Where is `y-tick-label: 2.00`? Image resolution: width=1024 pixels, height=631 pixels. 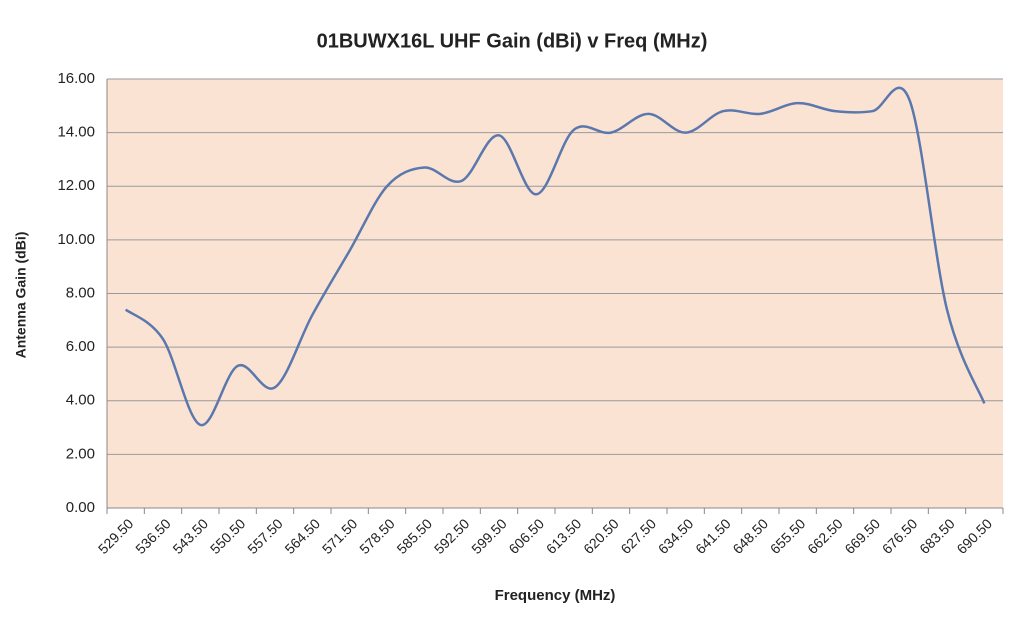 y-tick-label: 2.00 is located at coordinates (80, 453).